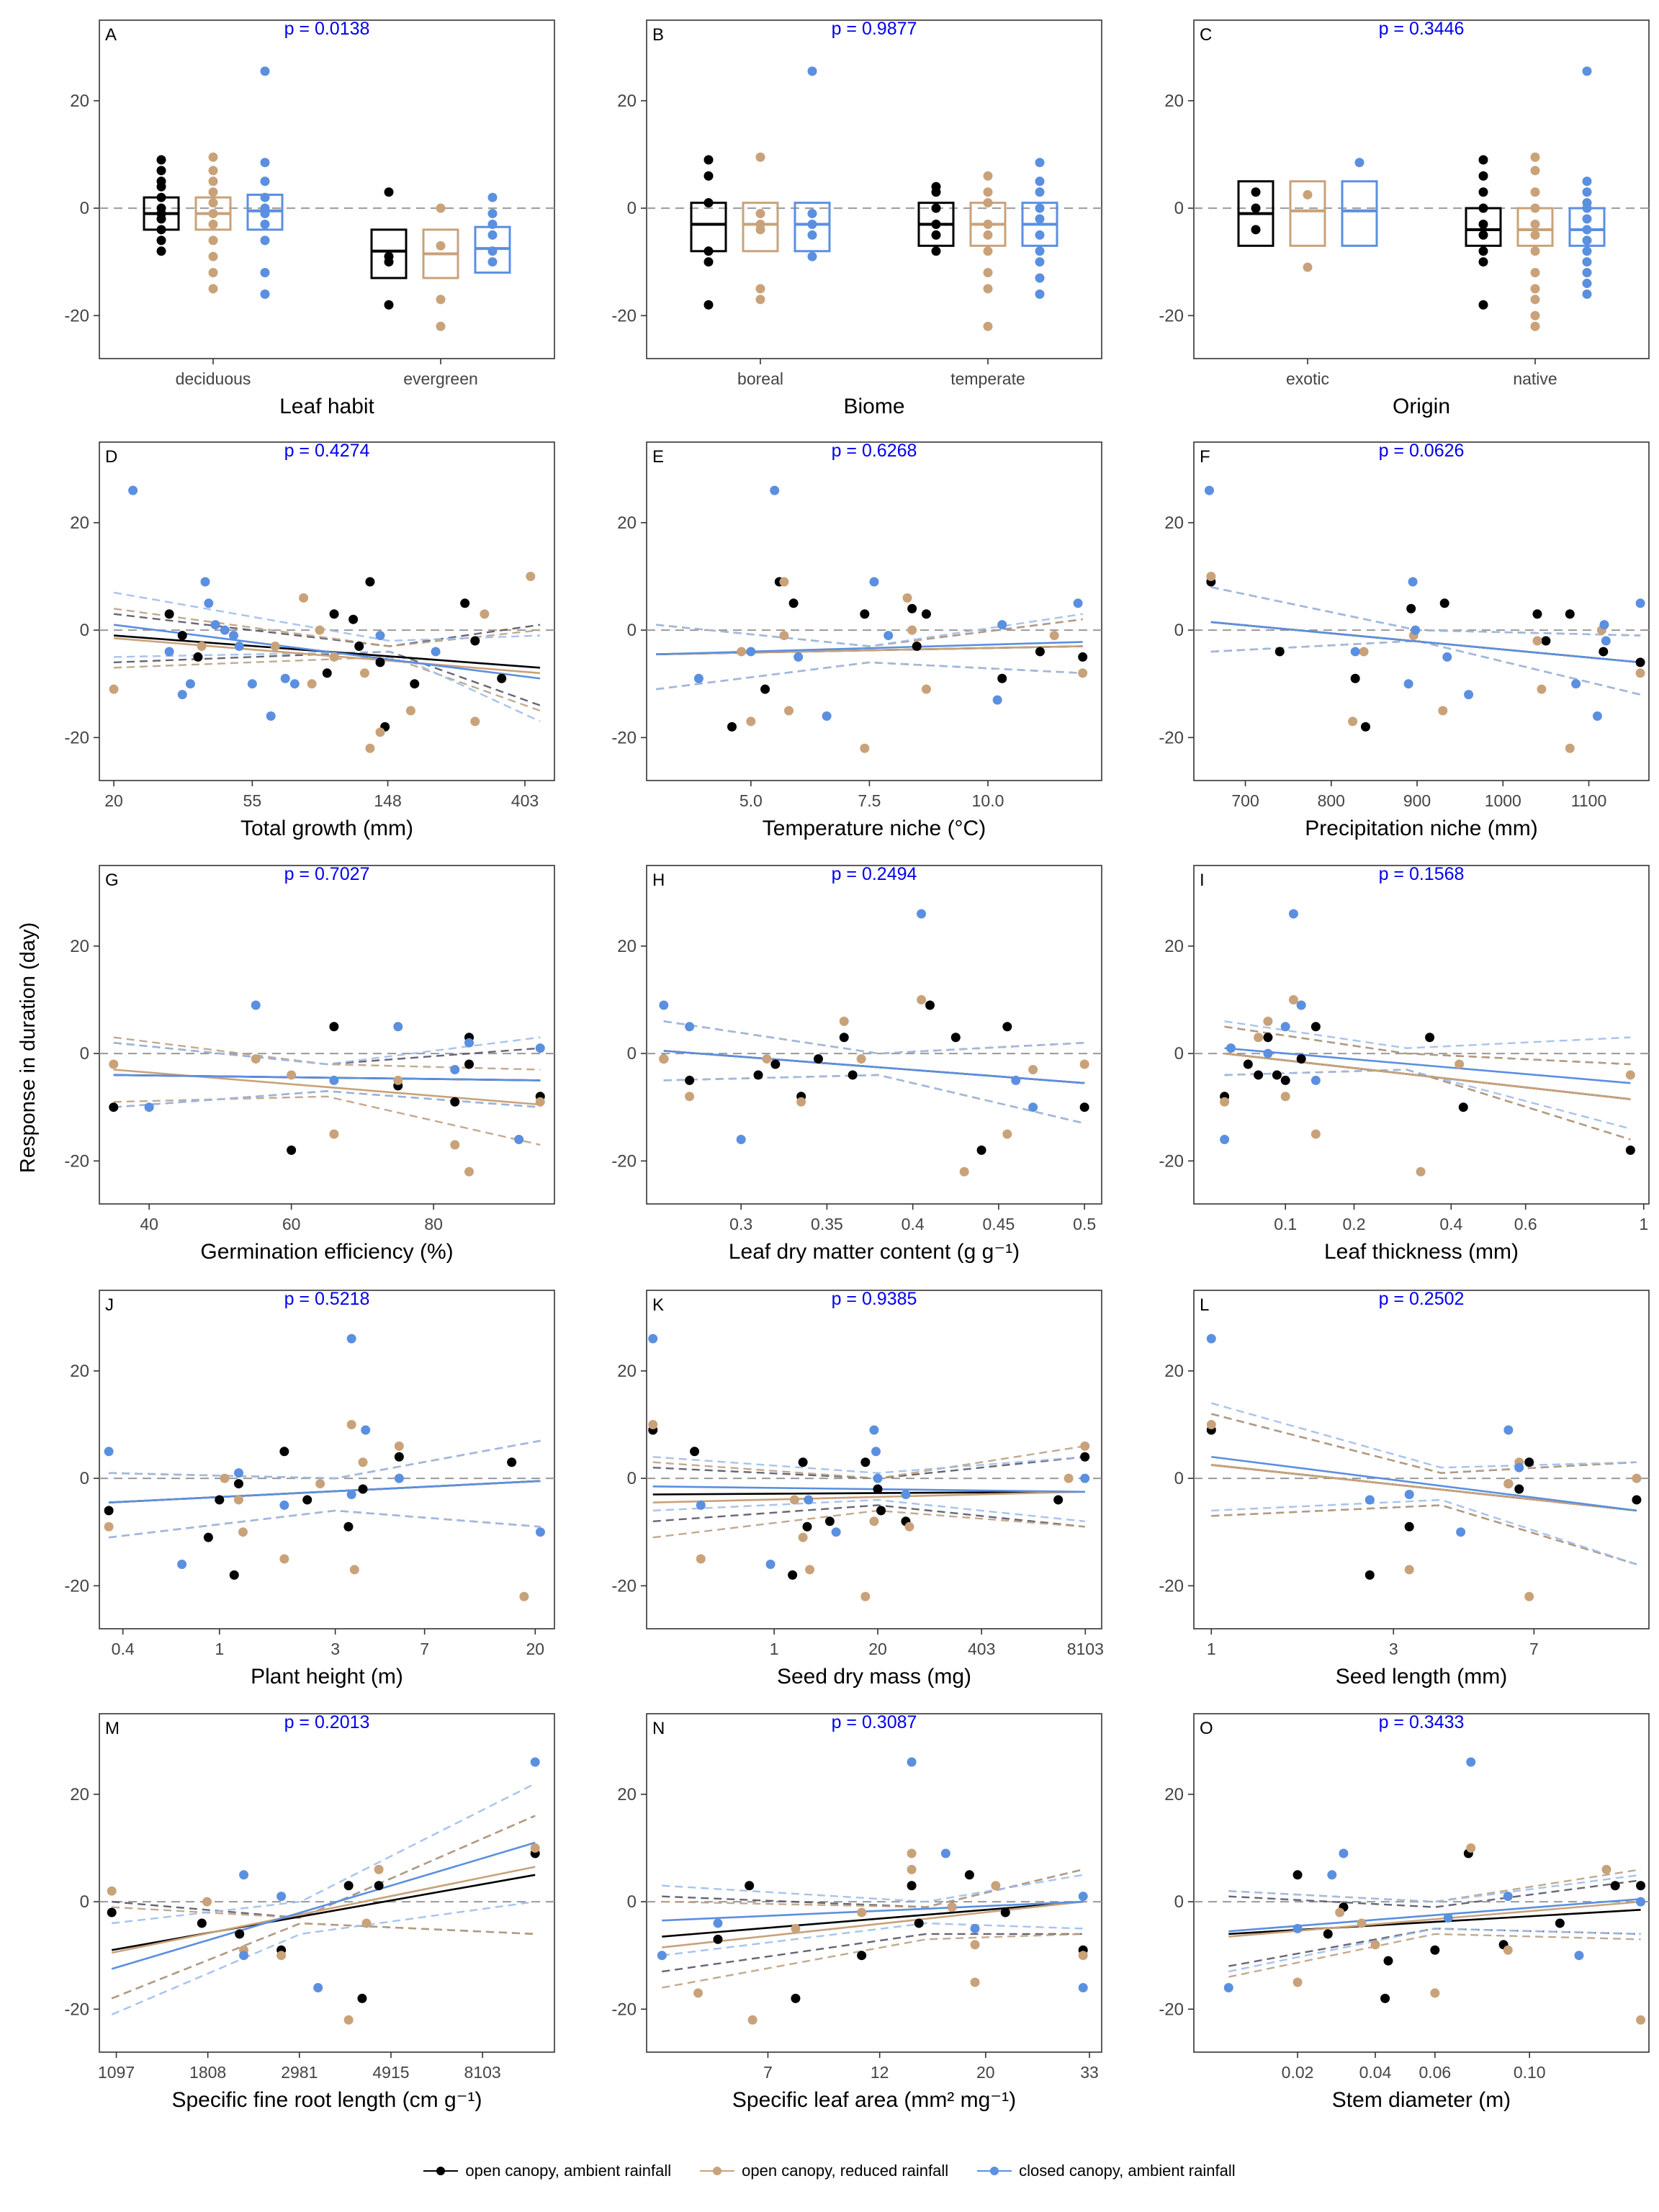 Image resolution: width=1659 pixels, height=2212 pixels. I want to click on x-tick-label: 8103, so click(1085, 1649).